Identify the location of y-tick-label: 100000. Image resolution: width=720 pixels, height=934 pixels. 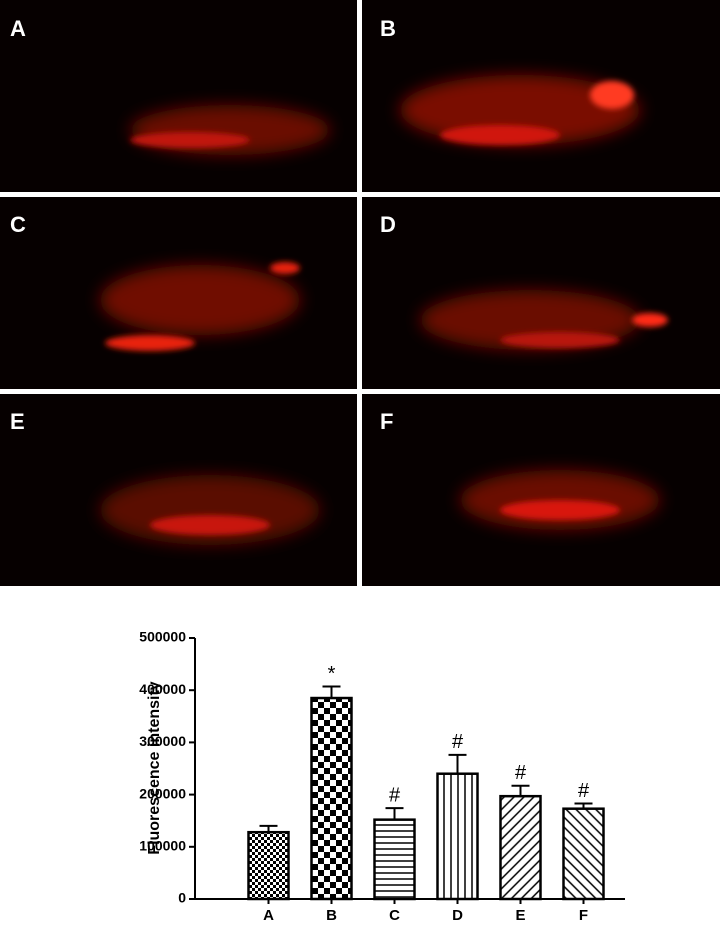
(162, 846).